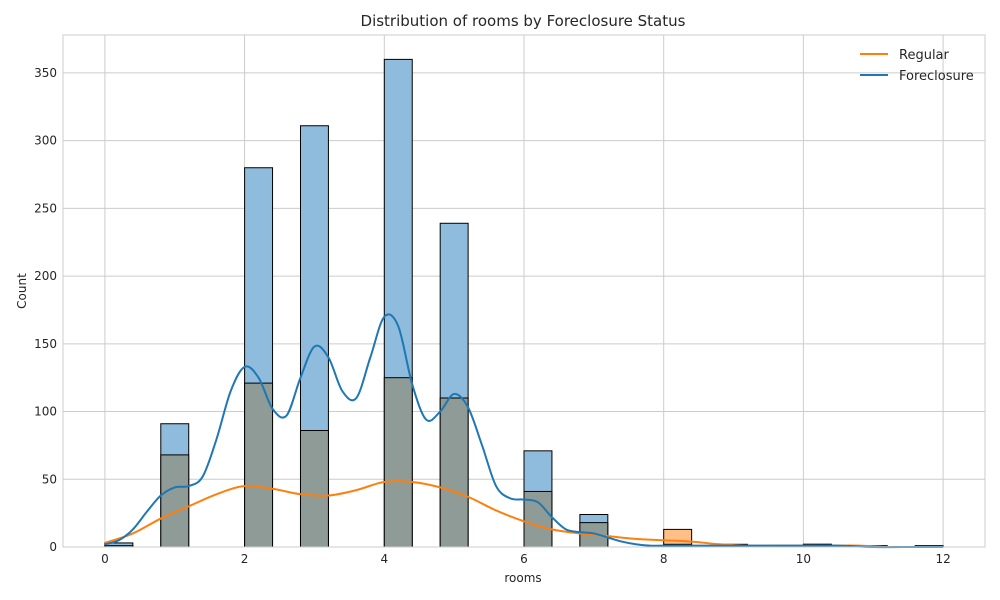  What do you see at coordinates (105, 559) in the screenshot?
I see `x-tick-label: 0` at bounding box center [105, 559].